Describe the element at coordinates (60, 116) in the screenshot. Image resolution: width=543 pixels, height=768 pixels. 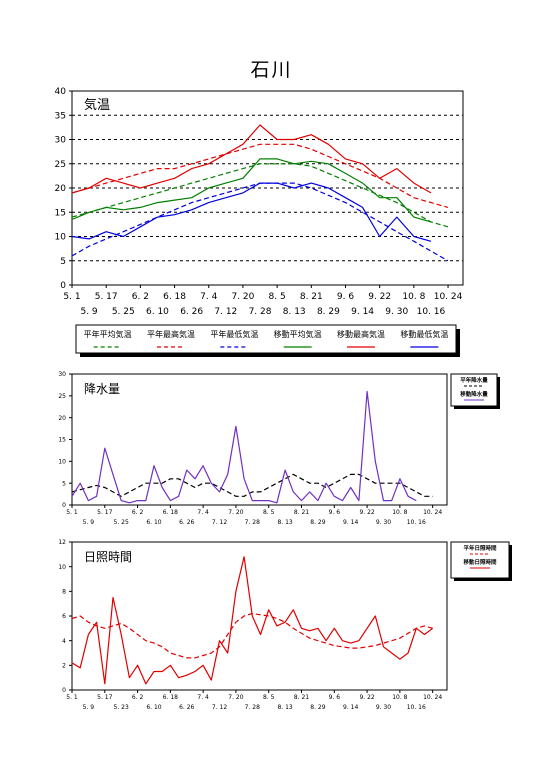
I see `y-tick-label: 35` at that location.